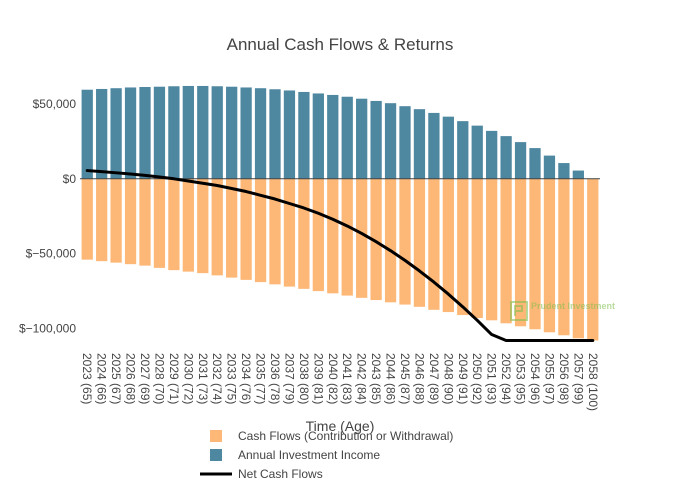  Describe the element at coordinates (535, 378) in the screenshot. I see `x-tick-label: 2054 (96)` at that location.